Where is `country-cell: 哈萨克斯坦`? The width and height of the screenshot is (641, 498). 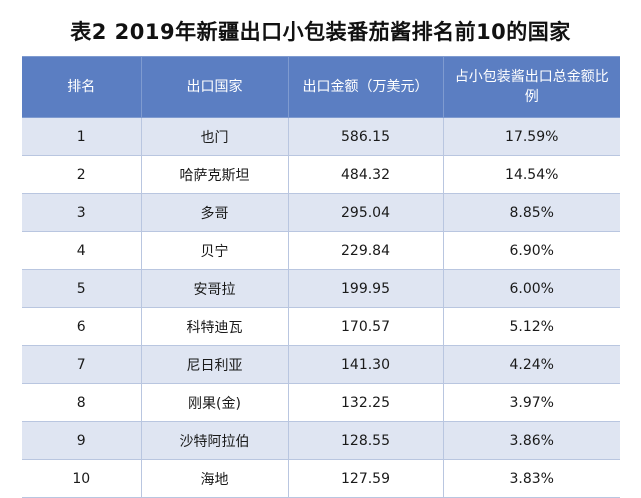 country-cell: 哈萨克斯坦 is located at coordinates (214, 174).